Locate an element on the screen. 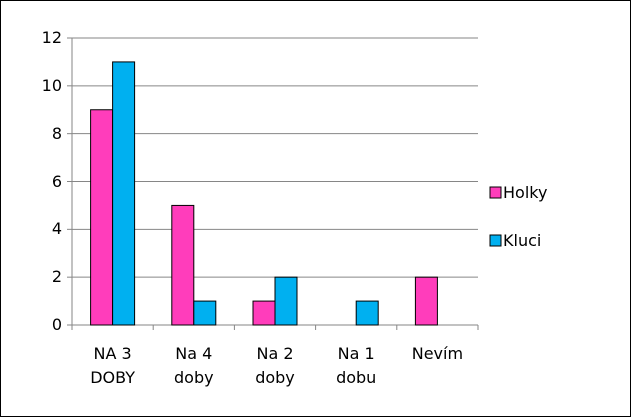 This screenshot has width=631, height=417. y-tick-label: 0 is located at coordinates (56, 324).